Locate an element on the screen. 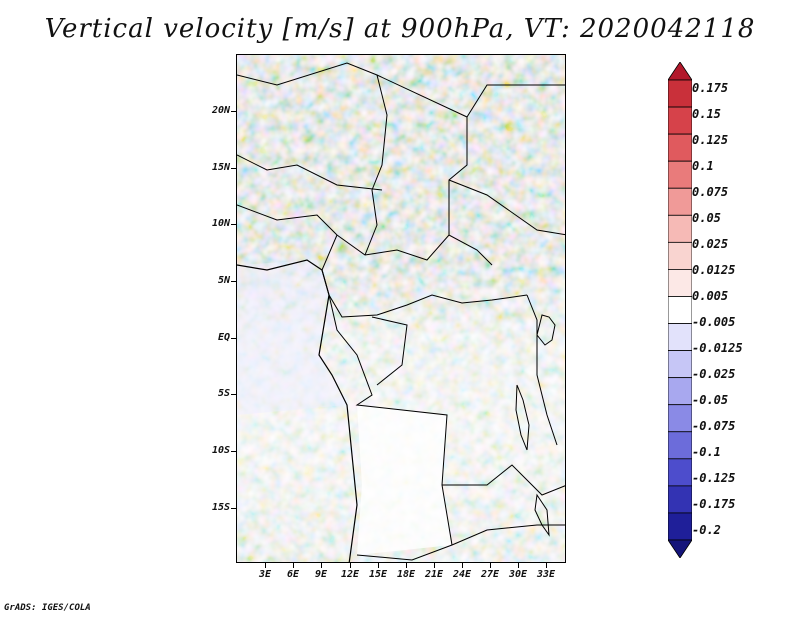 The width and height of the screenshot is (800, 618). lat-label: 10N is located at coordinates (220, 223).